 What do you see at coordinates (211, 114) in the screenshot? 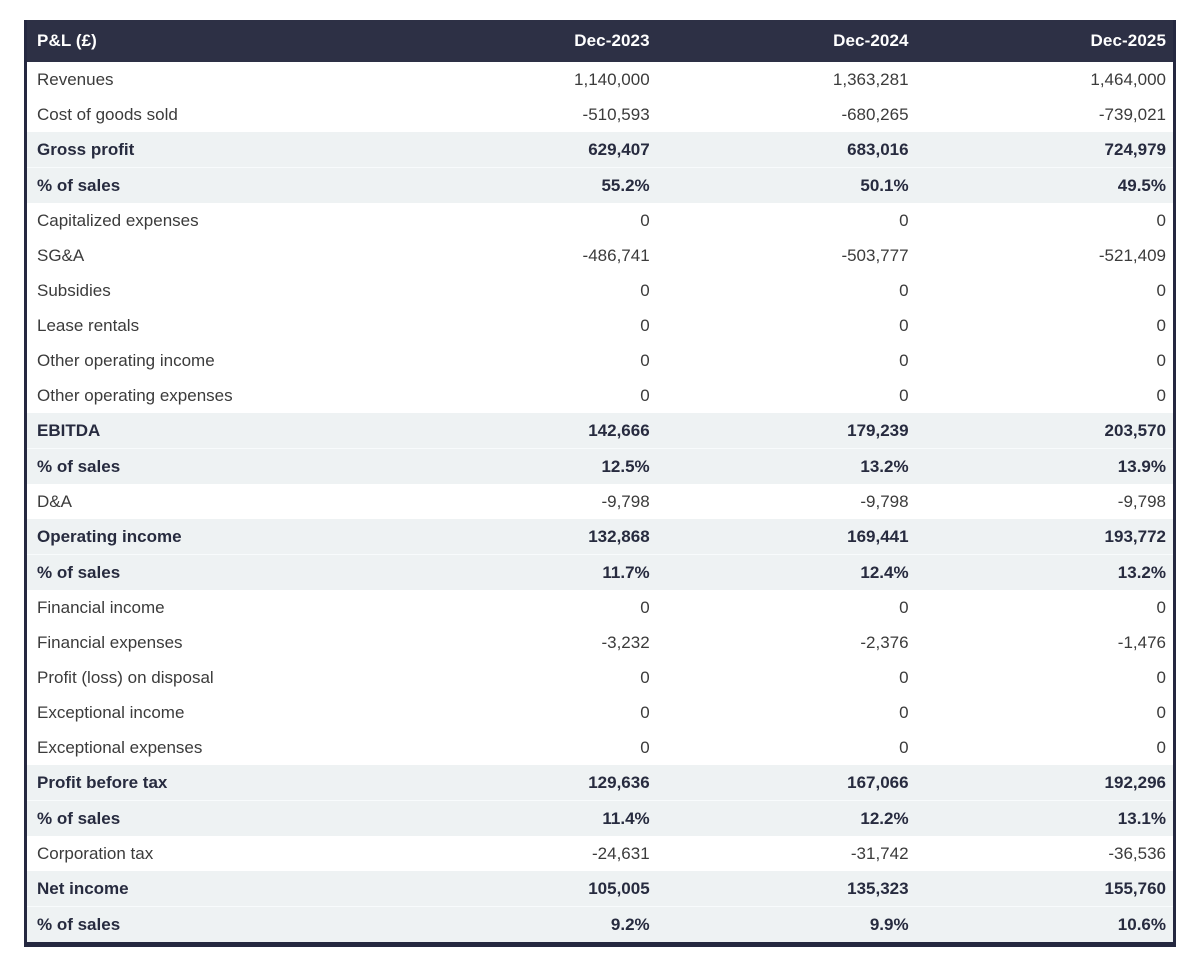
I see `row-label: Cost of goods sold` at bounding box center [211, 114].